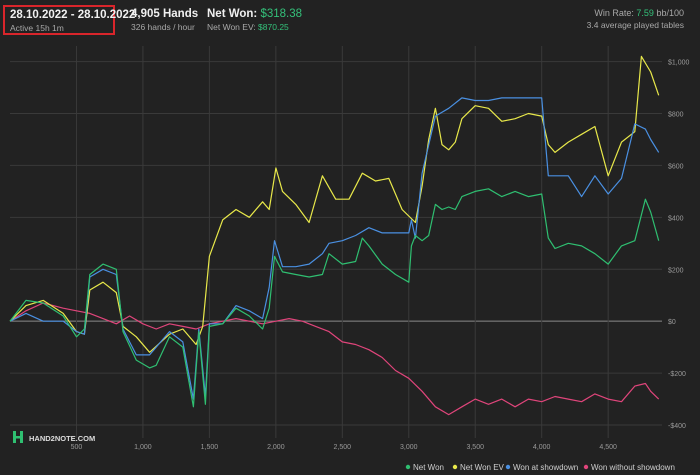 The width and height of the screenshot is (700, 475). What do you see at coordinates (273, 27) in the screenshot?
I see `ev-value: $870.25` at bounding box center [273, 27].